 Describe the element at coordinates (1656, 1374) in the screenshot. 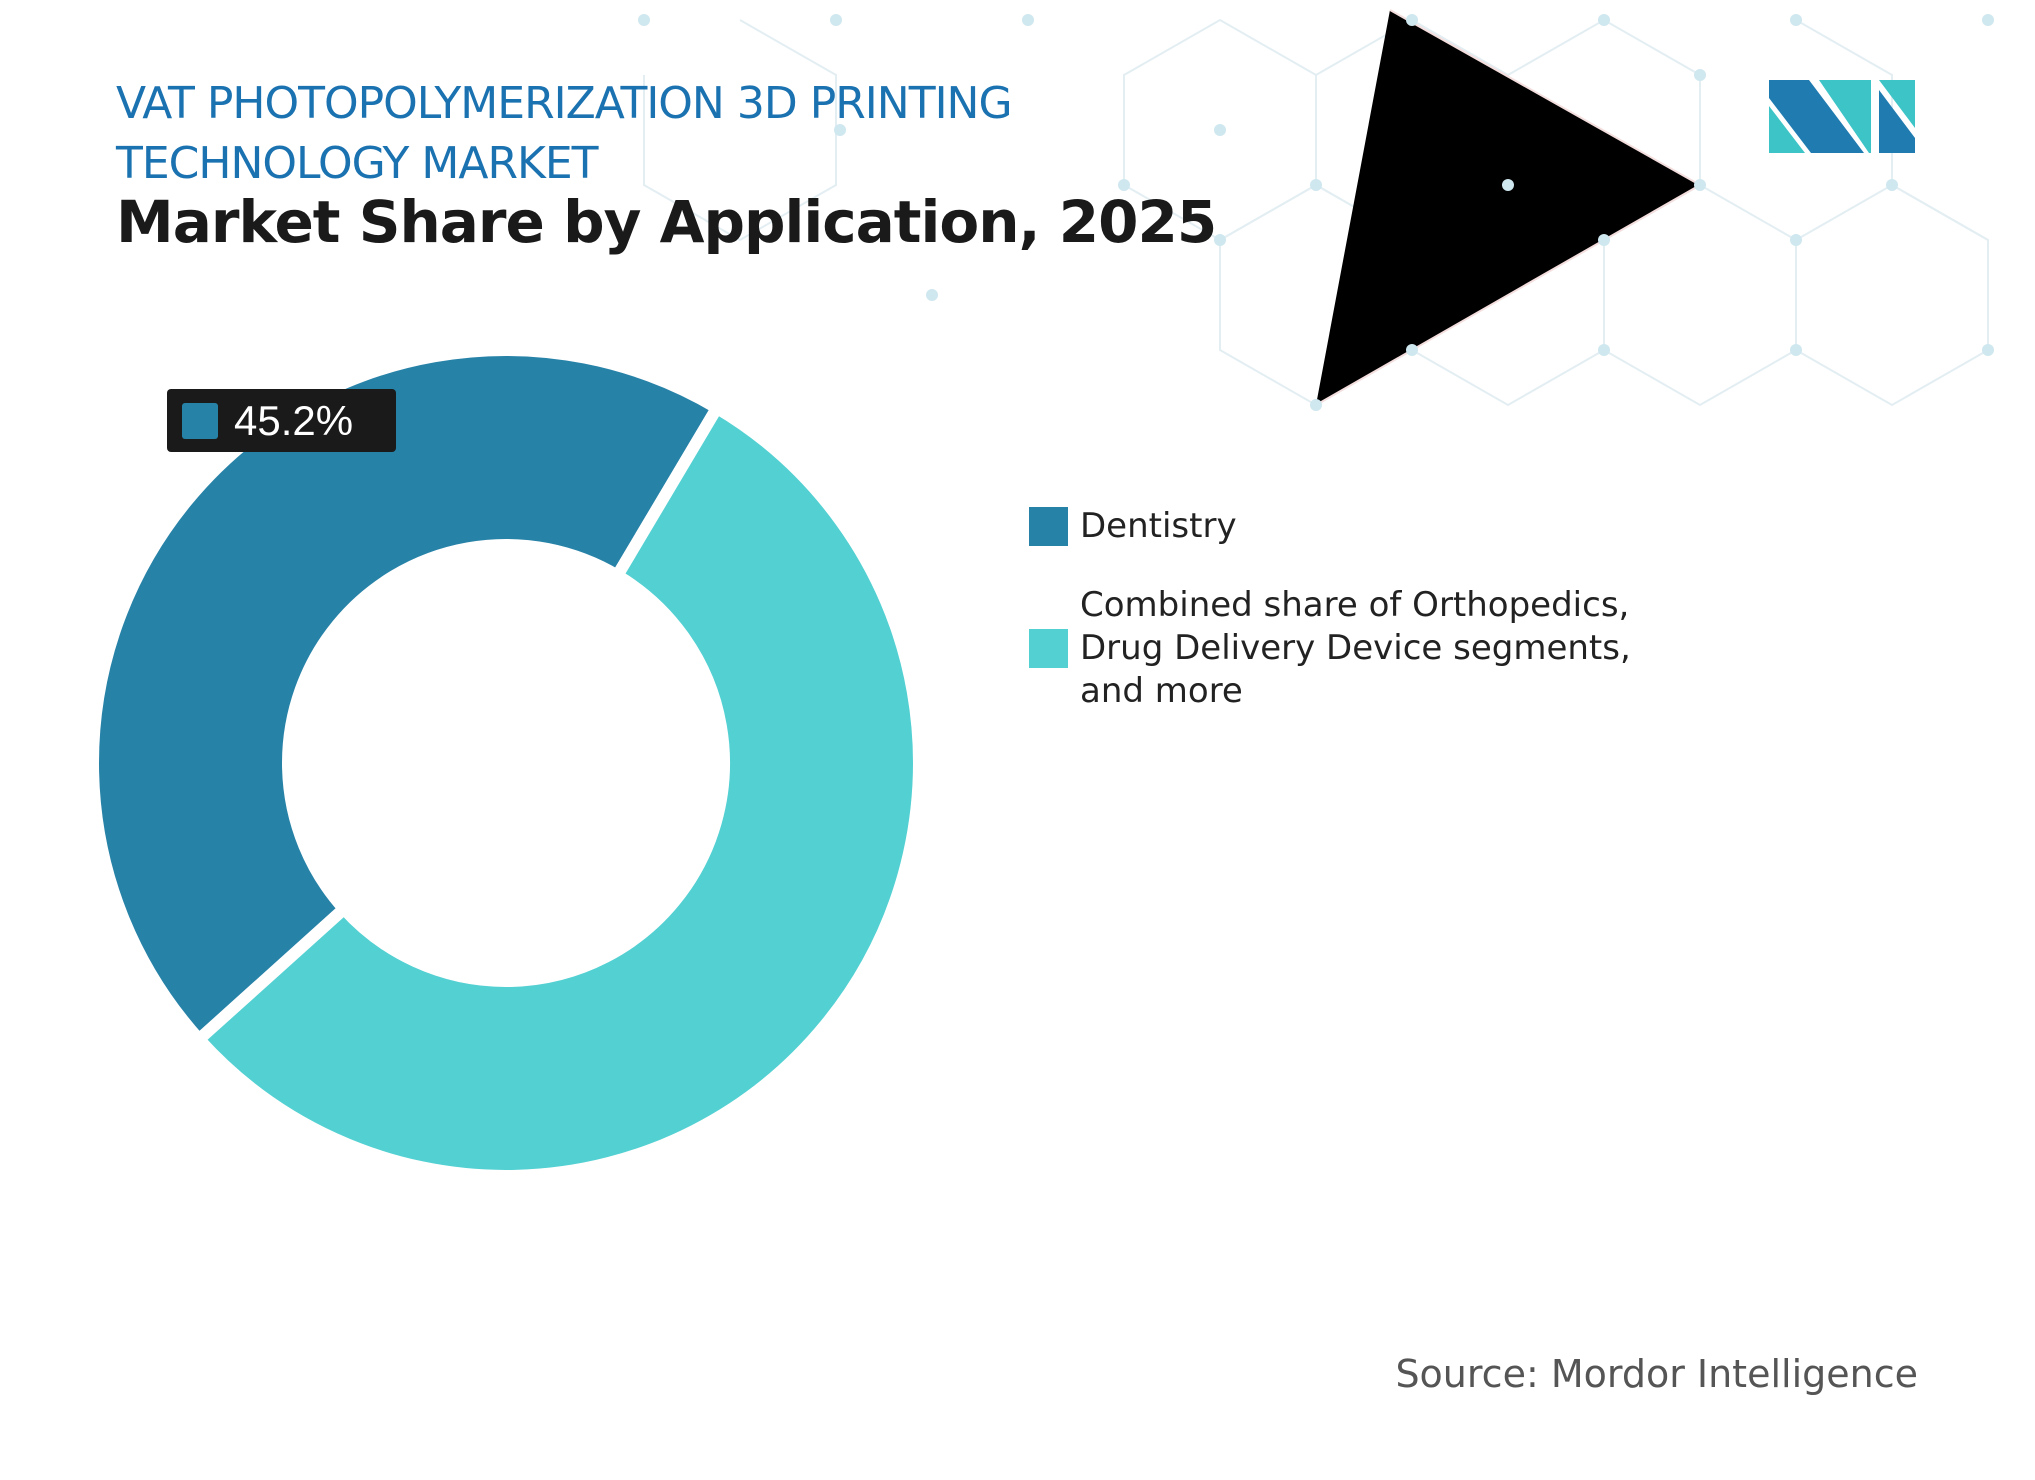

I see `source-note: Source: Mordor Intelligence` at that location.